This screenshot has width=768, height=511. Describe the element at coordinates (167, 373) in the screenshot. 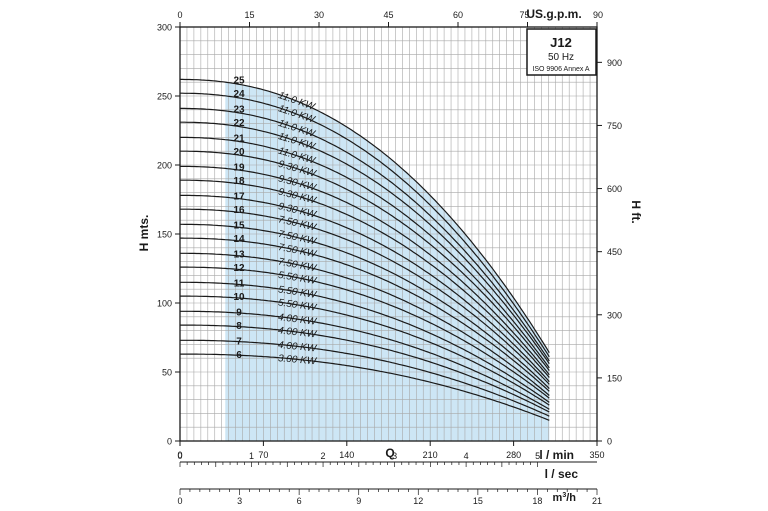

I see `y-left-tick-label: 50` at that location.